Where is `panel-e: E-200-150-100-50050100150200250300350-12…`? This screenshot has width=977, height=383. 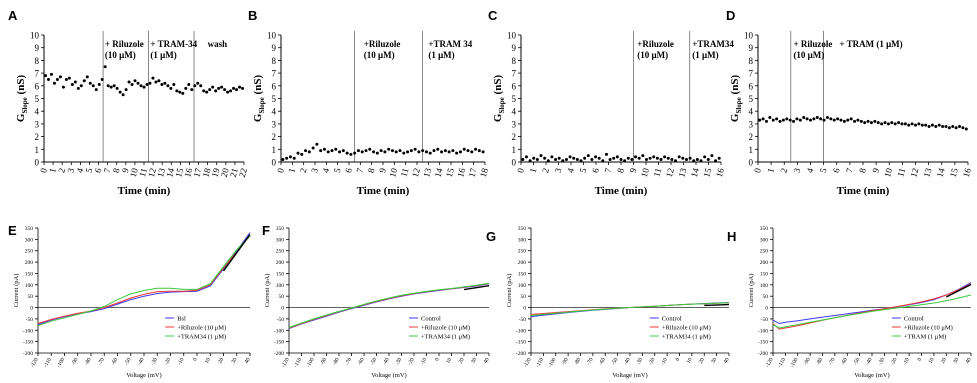
panel-e: E-200-150-100-50050100150200250300350-12… is located at coordinates (130, 301).